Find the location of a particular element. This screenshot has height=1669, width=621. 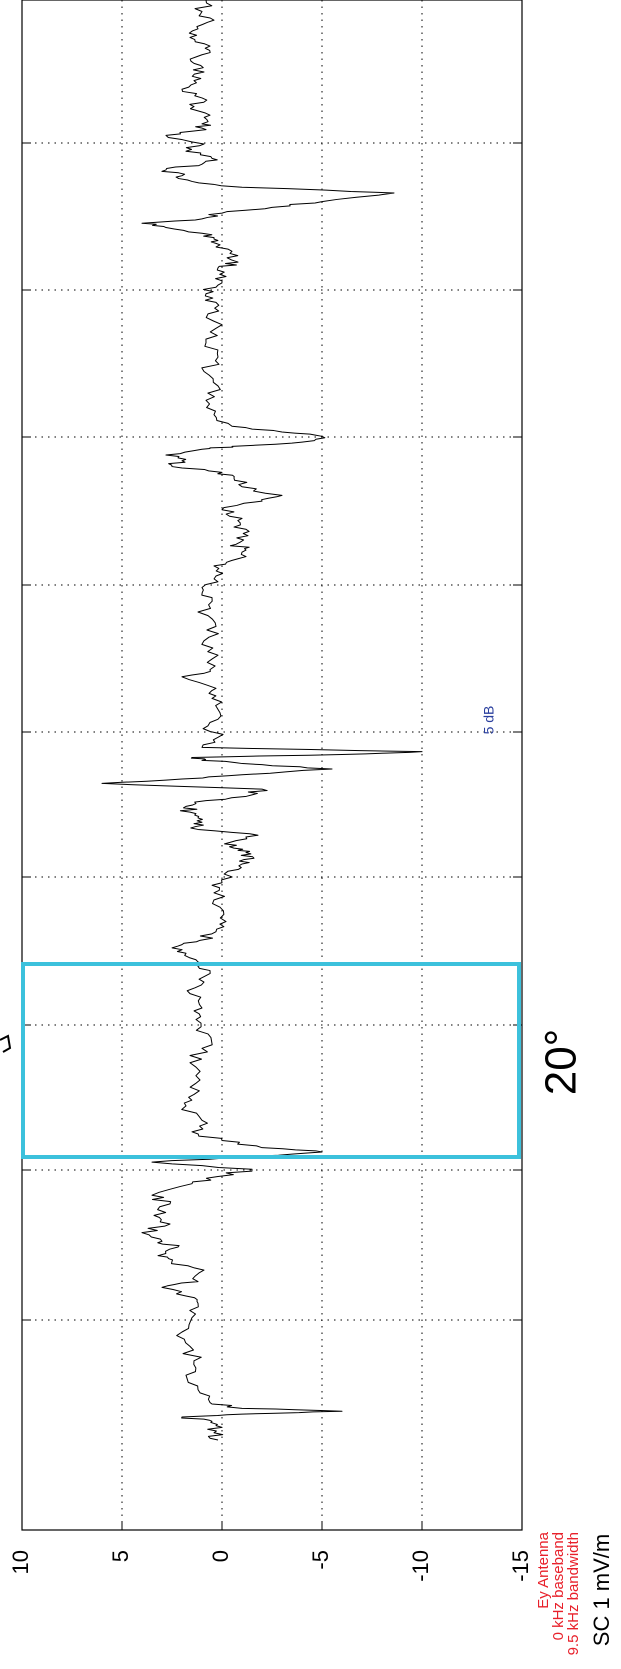

highlight-box is located at coordinates (271, 1060).